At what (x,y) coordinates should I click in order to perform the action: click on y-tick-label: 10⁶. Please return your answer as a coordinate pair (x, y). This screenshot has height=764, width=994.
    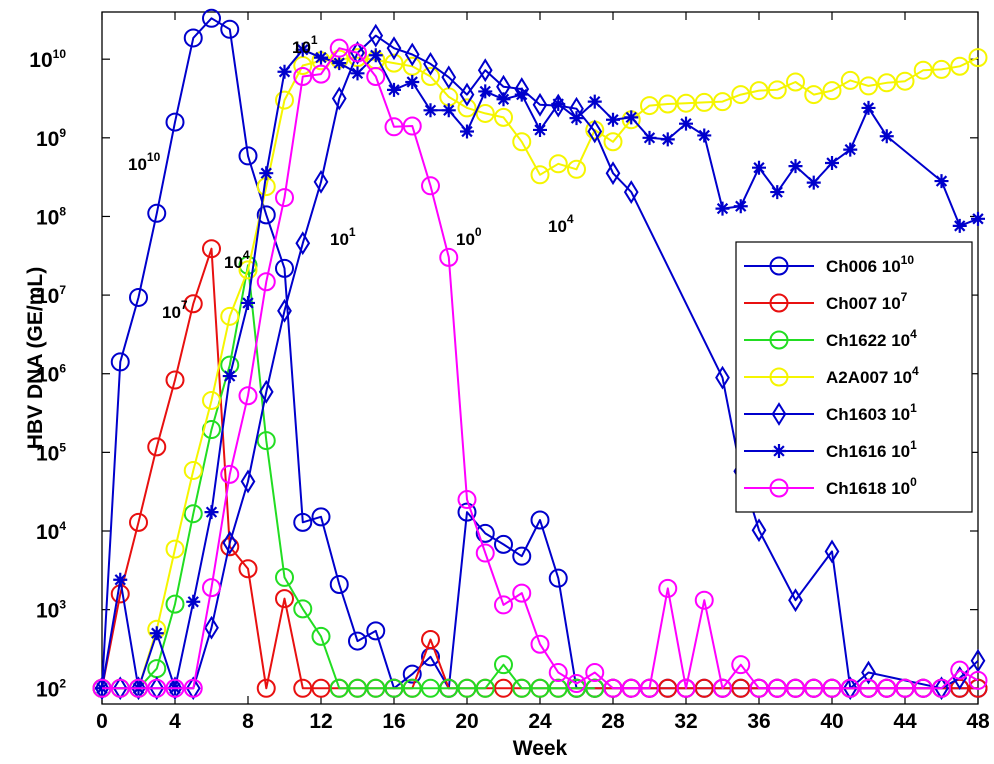
    Looking at the image, I should click on (51, 374).